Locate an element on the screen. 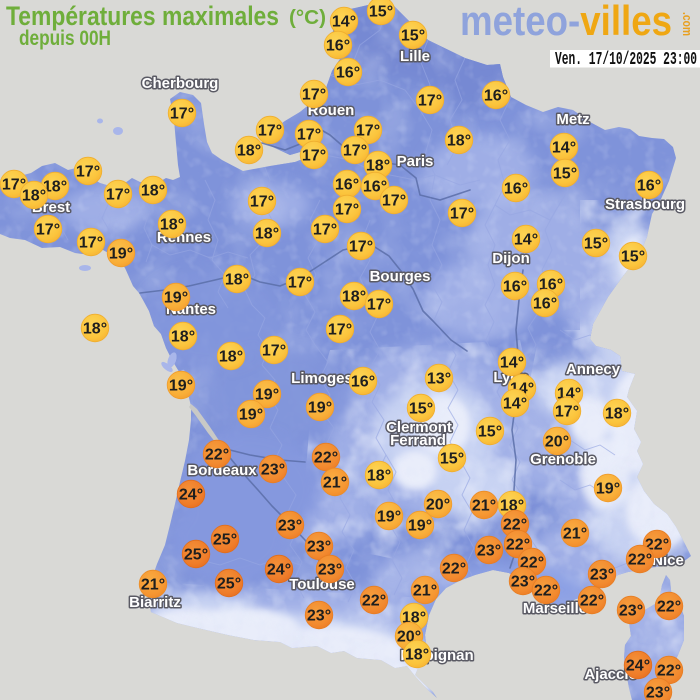  svg-text: Ferrand is located at coordinates (418, 440).